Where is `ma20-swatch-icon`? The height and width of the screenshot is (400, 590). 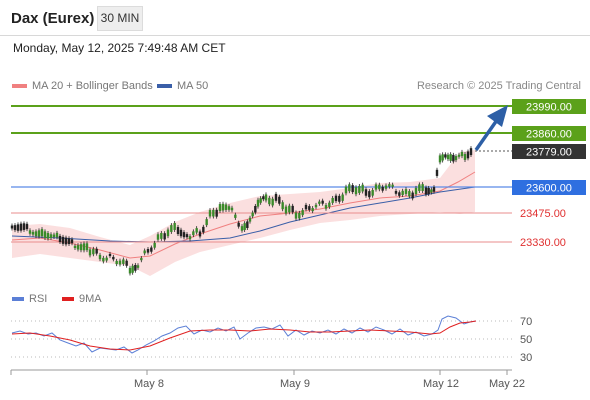 ma20-swatch-icon is located at coordinates (19, 86).